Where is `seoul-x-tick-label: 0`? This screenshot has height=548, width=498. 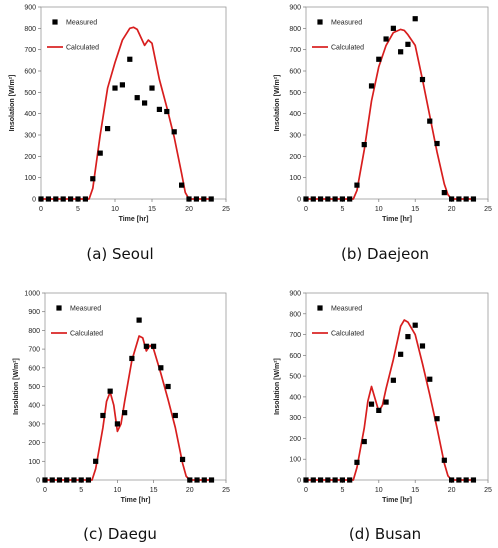
seoul-x-tick-label: 0 is located at coordinates (41, 209).